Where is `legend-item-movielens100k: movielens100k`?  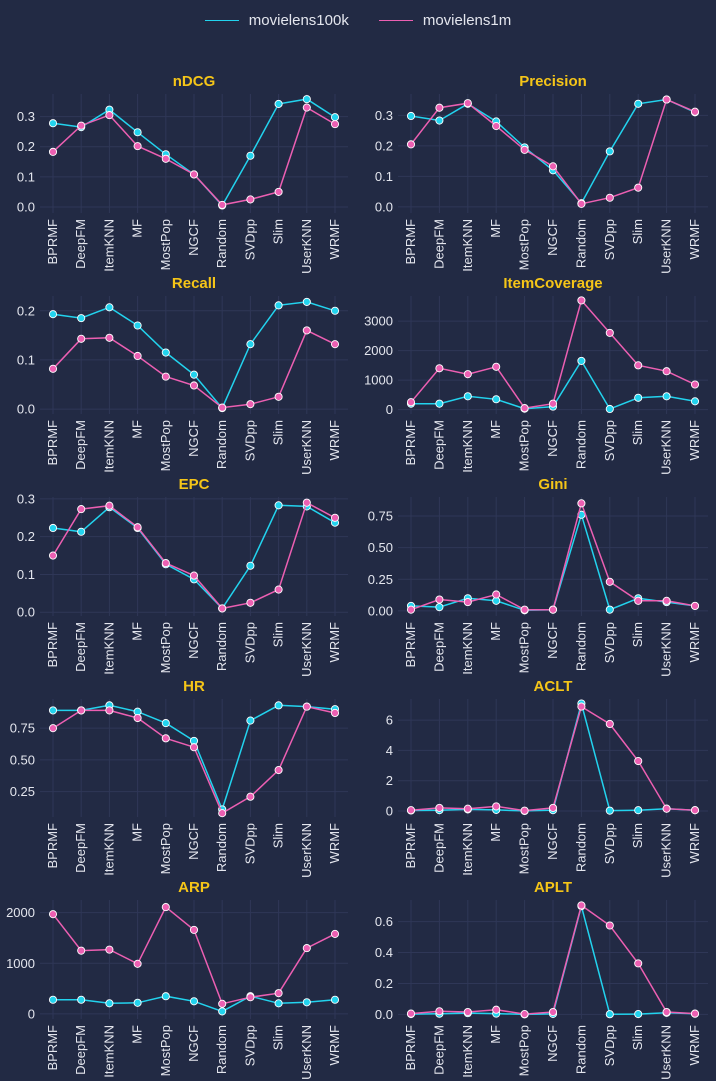 legend-item-movielens100k: movielens100k is located at coordinates (276, 20).